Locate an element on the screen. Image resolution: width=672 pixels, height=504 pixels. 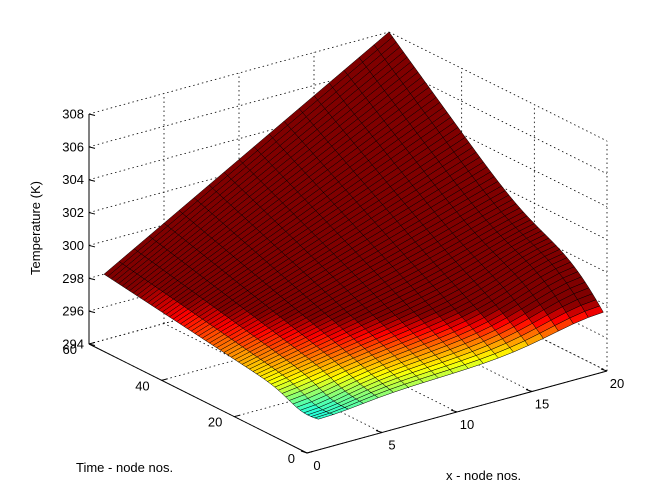
y-tick-label: 20 is located at coordinates (215, 422).